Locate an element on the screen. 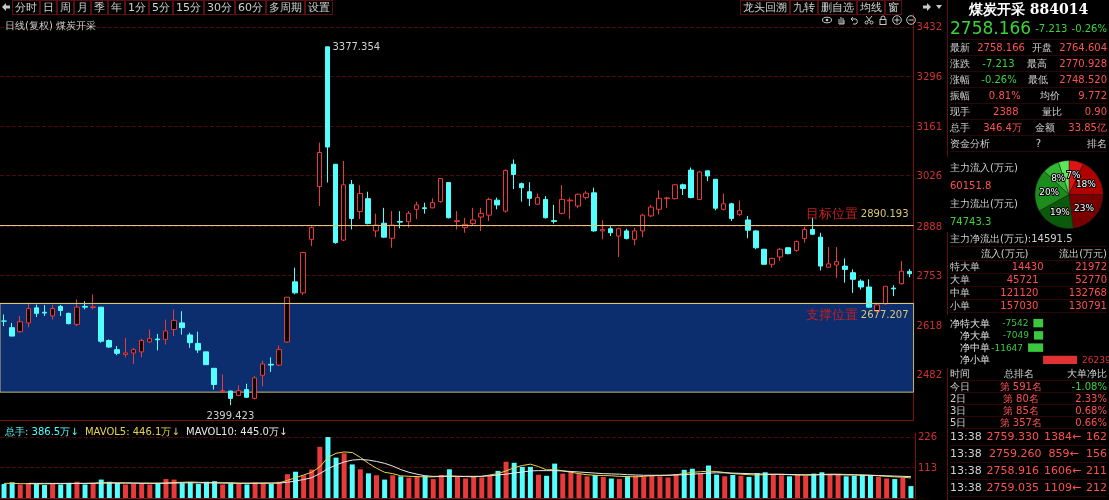 The height and width of the screenshot is (500, 1109). text: 主力流出(万元) is located at coordinates (984, 204).